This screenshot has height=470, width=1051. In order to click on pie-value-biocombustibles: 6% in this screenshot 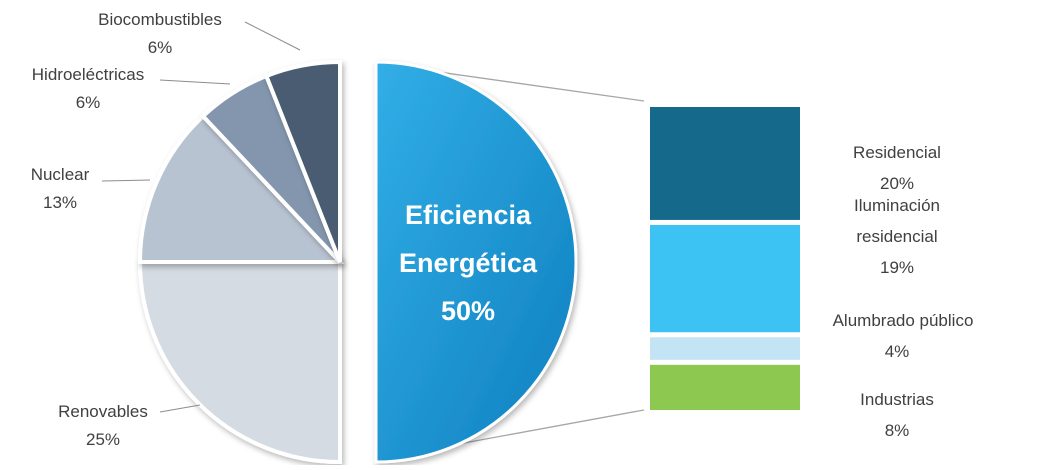, I will do `click(160, 47)`.